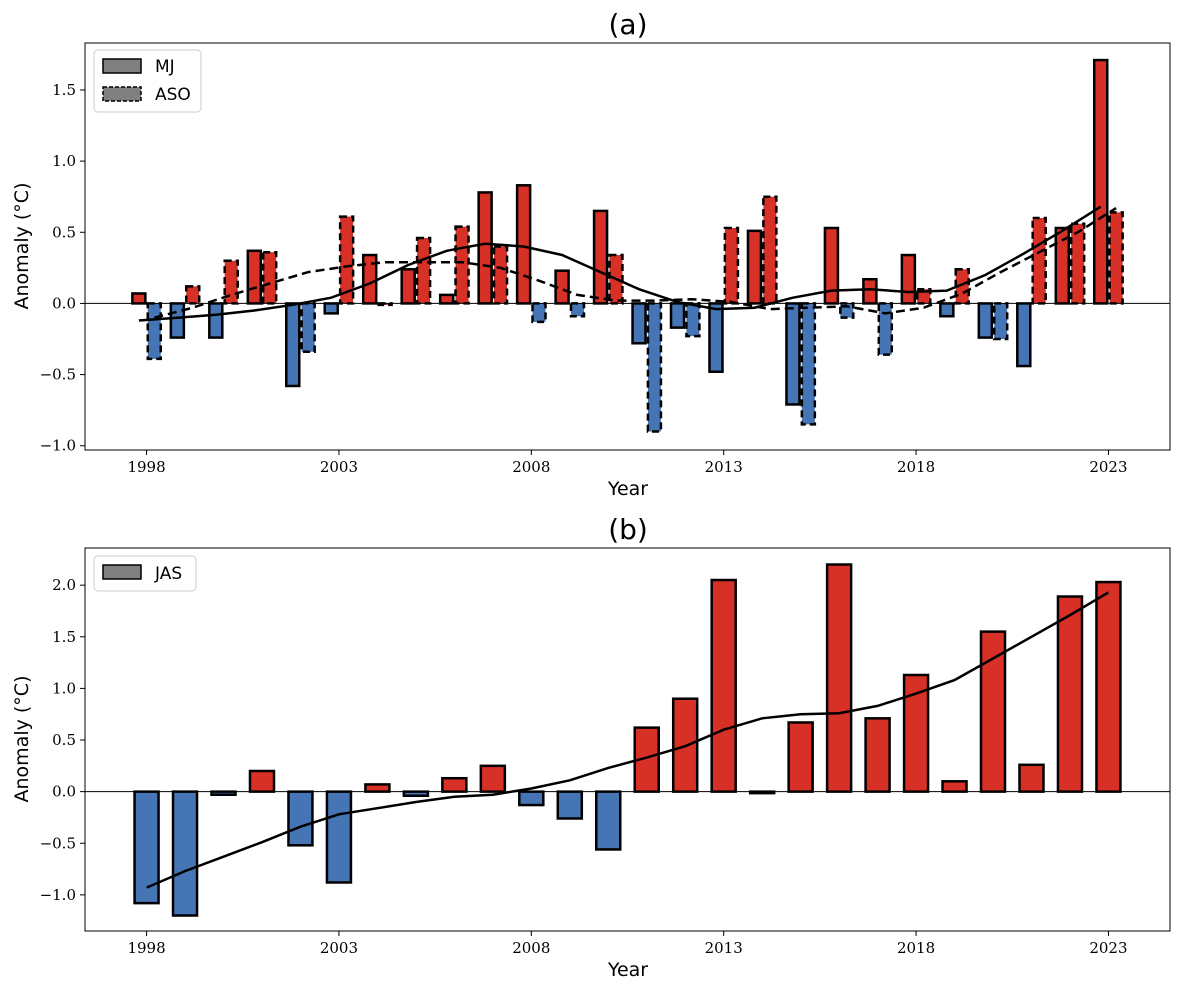 Image resolution: width=1184 pixels, height=994 pixels. I want to click on bar-mj-2013, so click(716, 337).